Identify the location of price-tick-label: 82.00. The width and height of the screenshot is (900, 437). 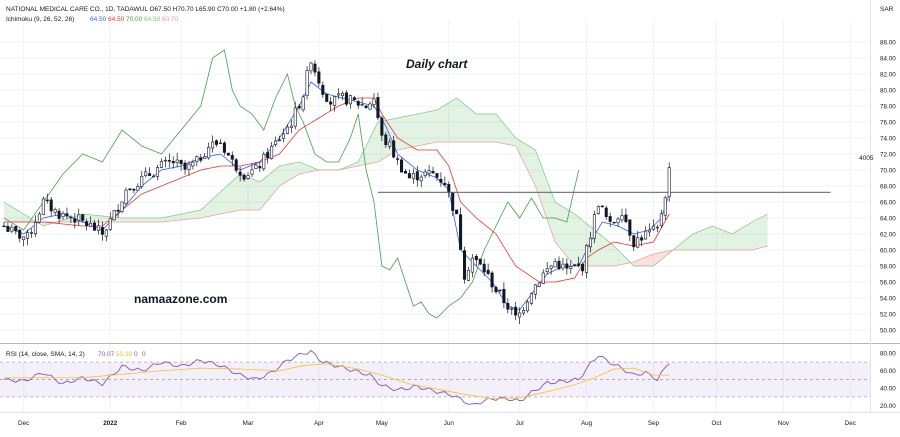
(888, 74).